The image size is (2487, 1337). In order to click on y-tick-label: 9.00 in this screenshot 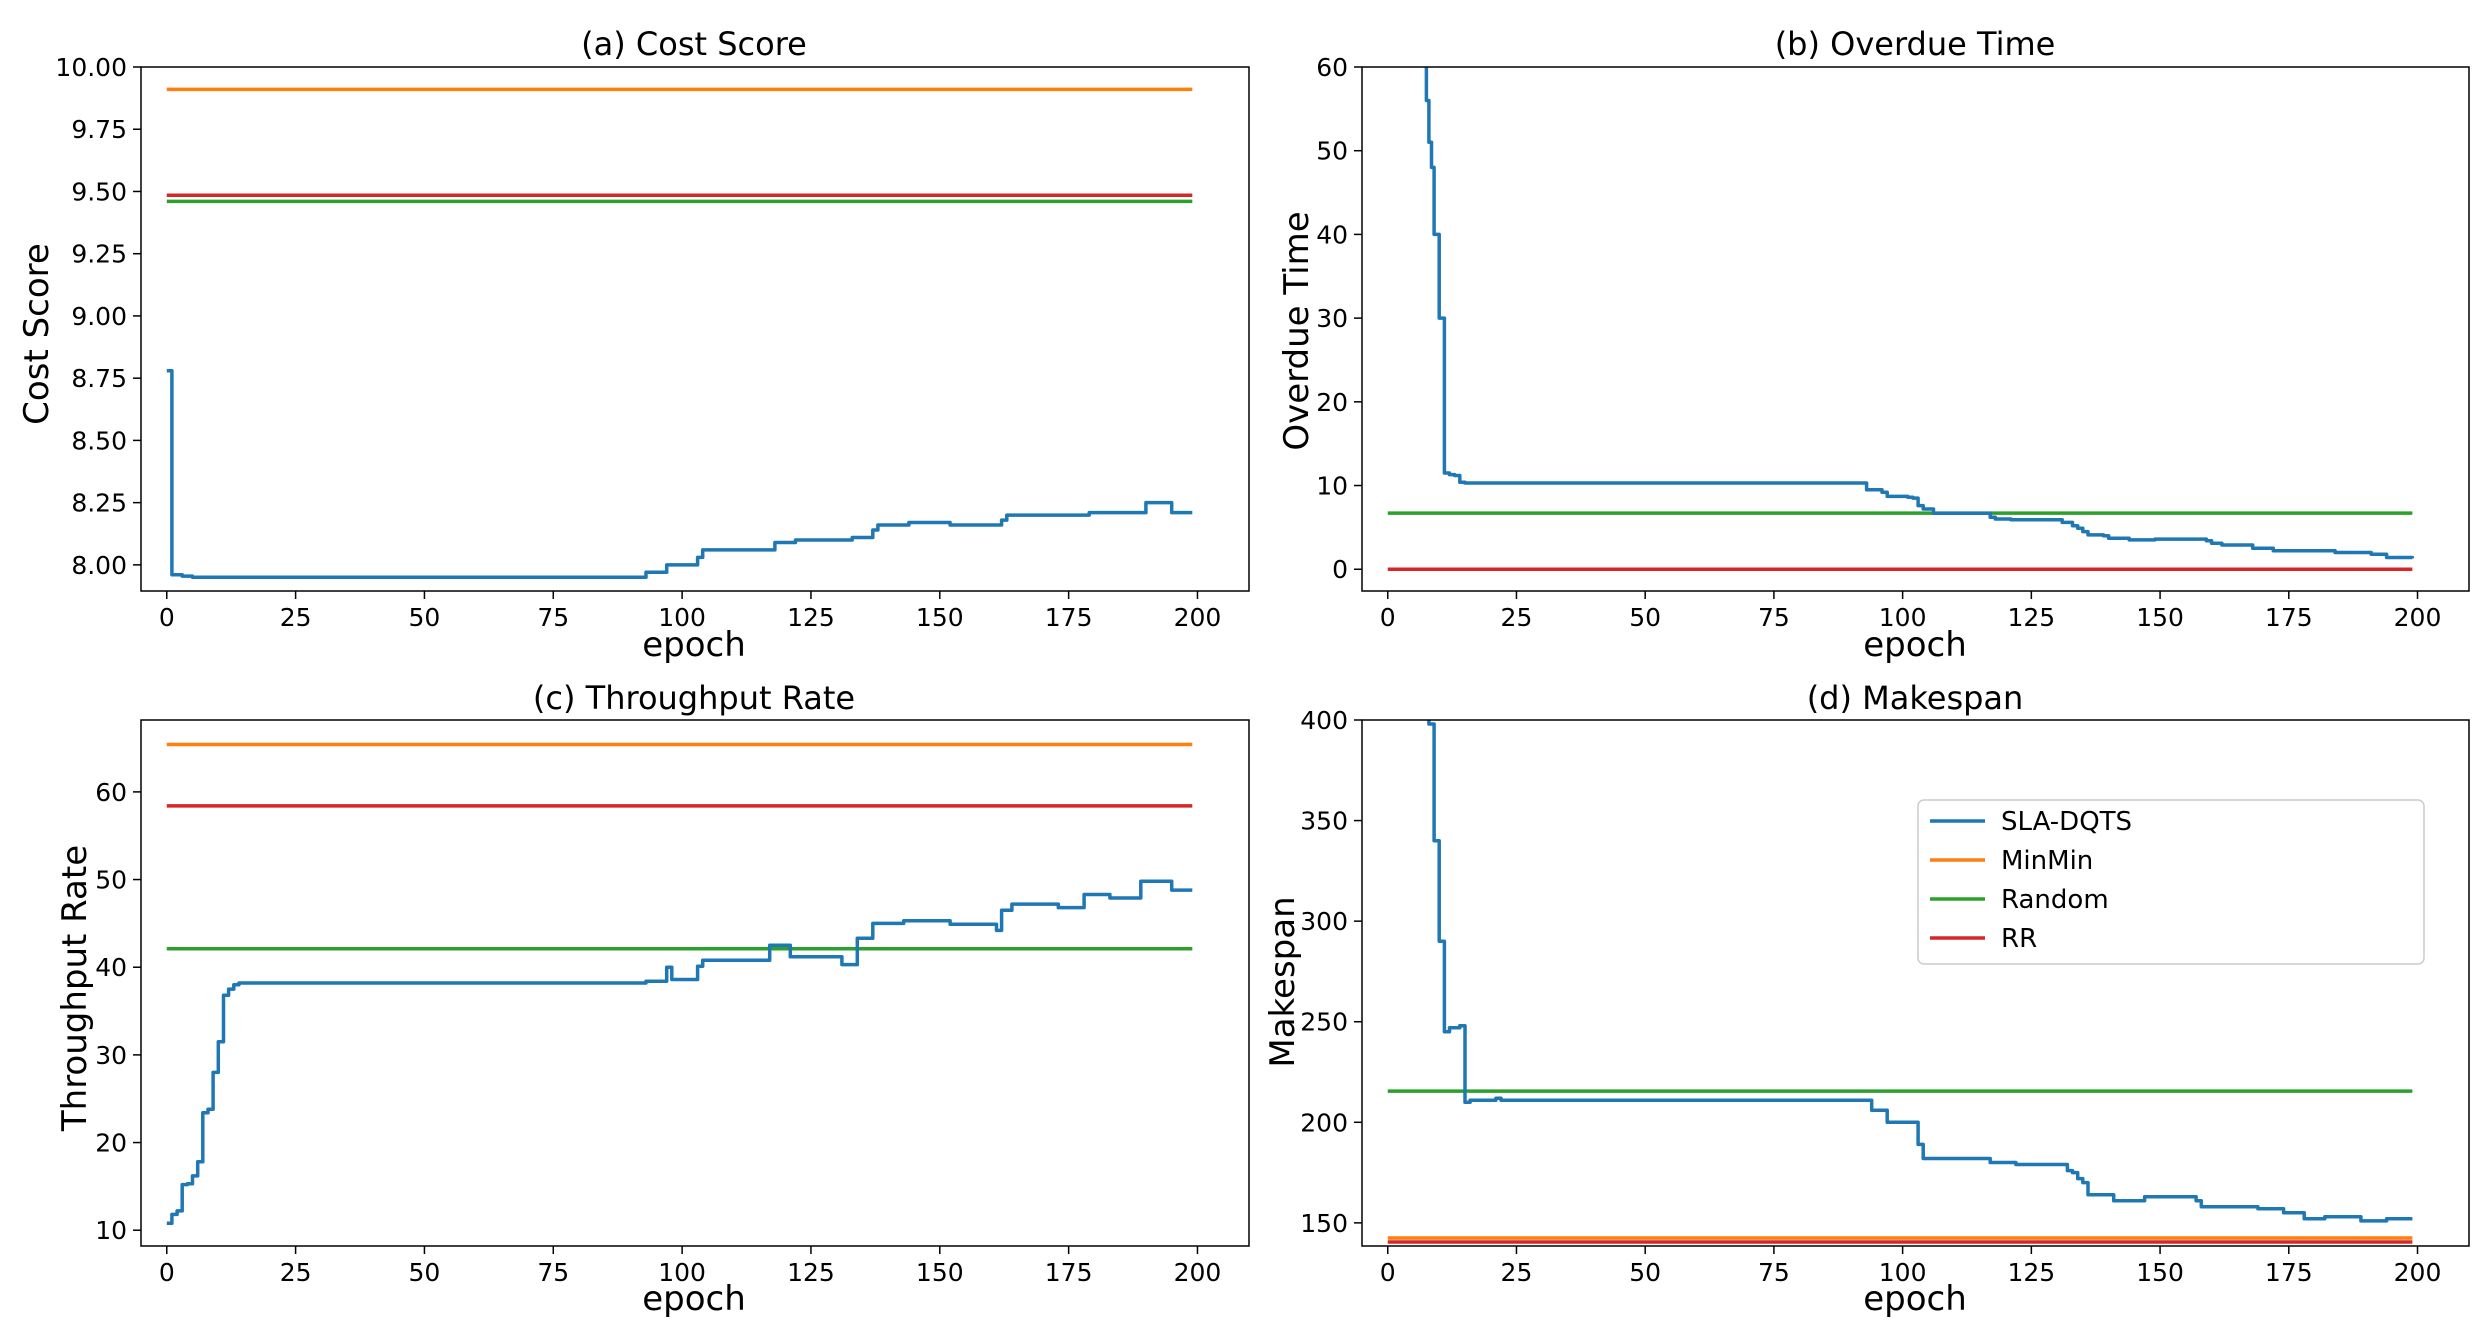, I will do `click(99, 316)`.